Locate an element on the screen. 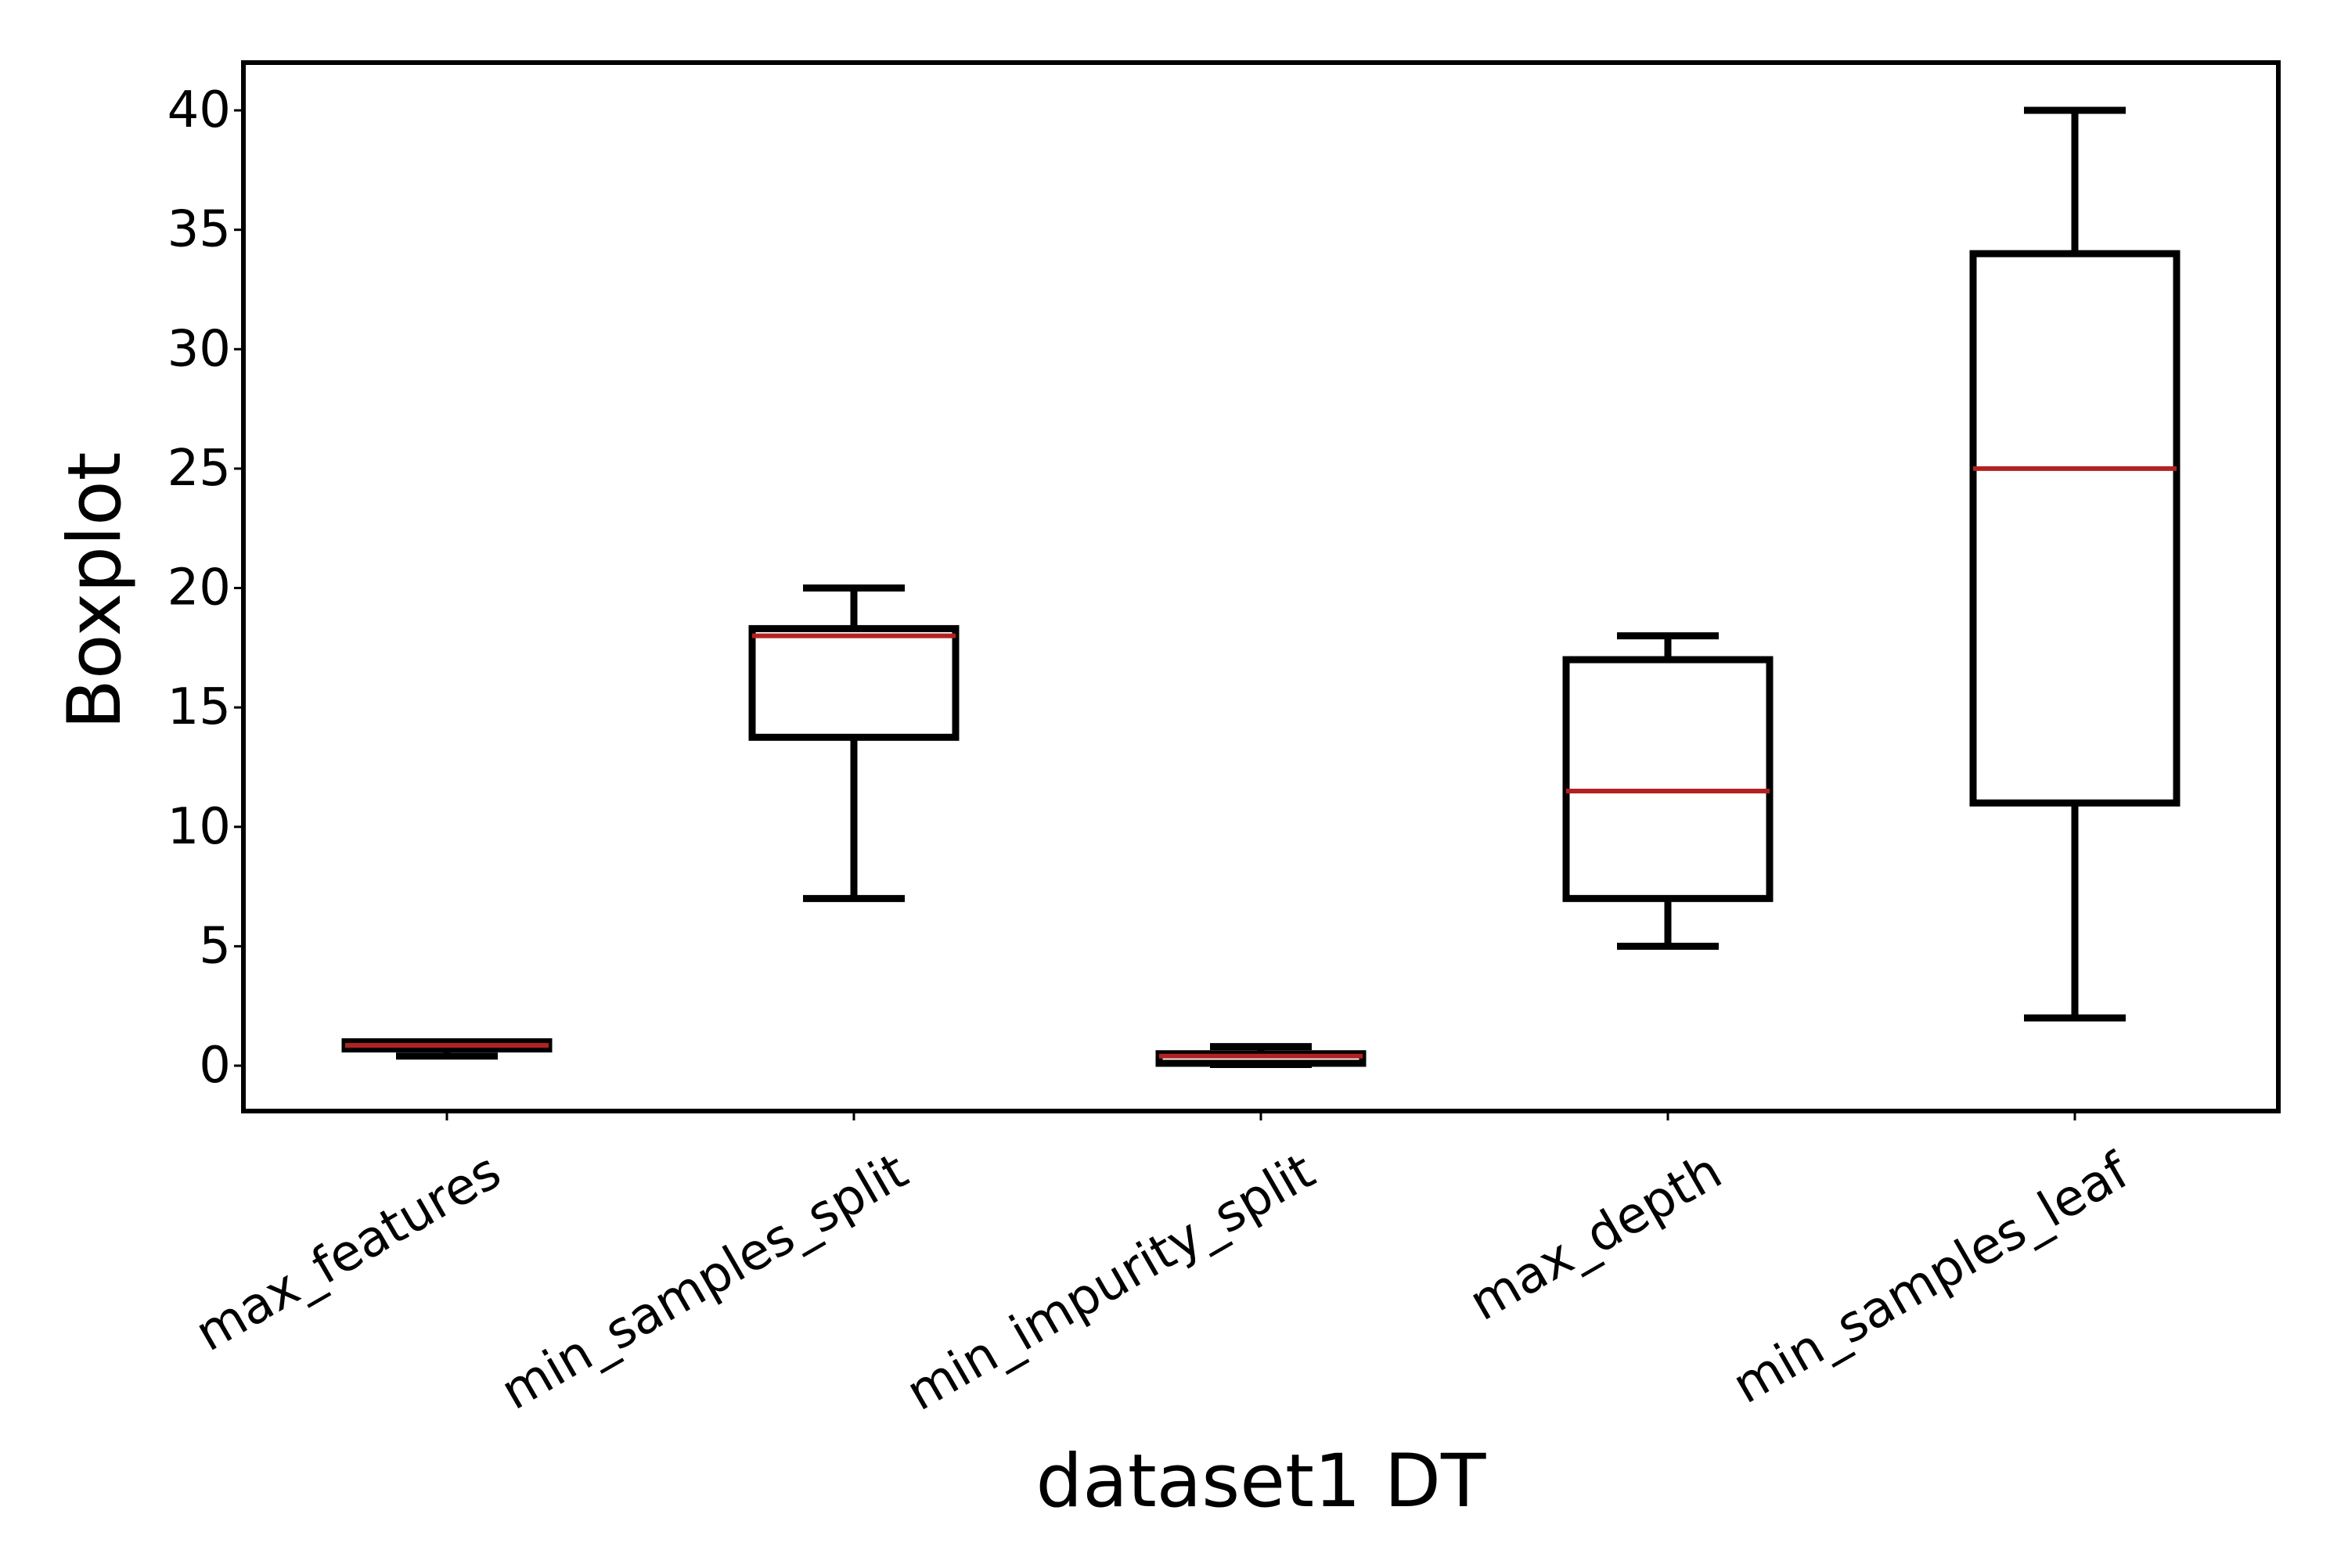 The image size is (2348, 1568). y-tick-label: 15 is located at coordinates (199, 707).